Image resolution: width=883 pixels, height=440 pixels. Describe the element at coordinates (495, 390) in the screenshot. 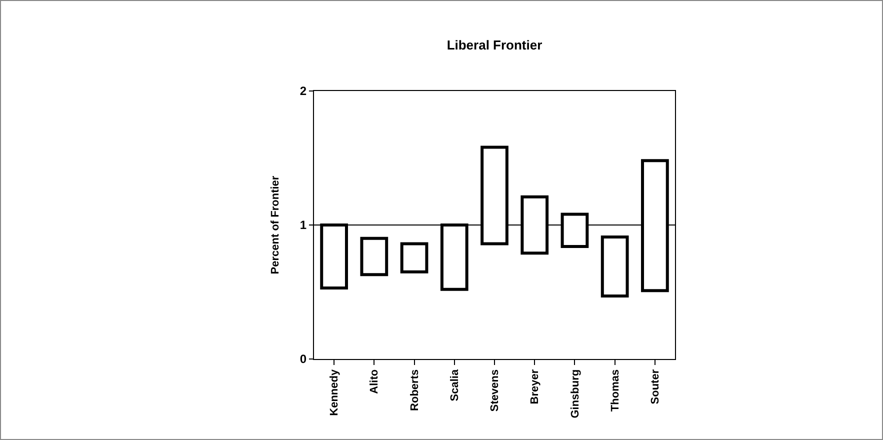

I see `x-tick-label: Stevens` at that location.